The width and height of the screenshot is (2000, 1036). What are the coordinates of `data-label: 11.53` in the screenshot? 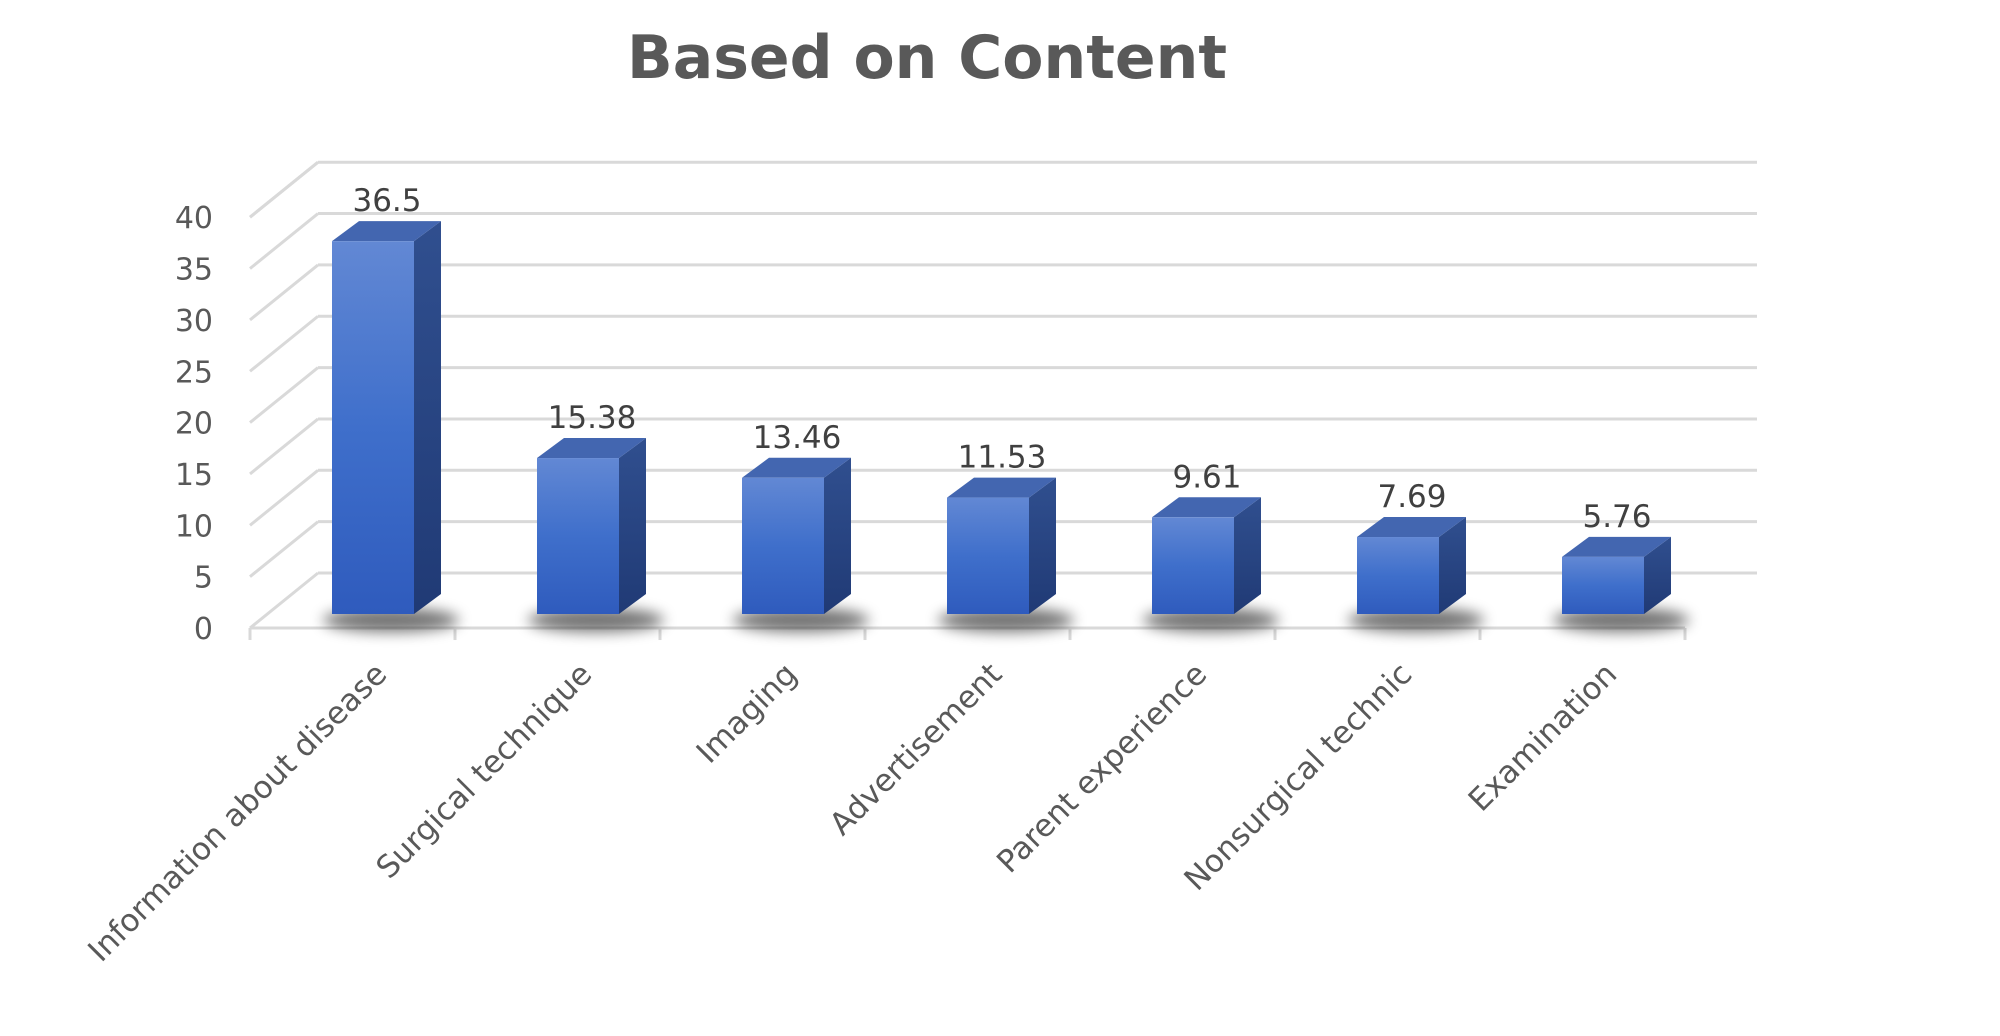 It's located at (1002, 458).